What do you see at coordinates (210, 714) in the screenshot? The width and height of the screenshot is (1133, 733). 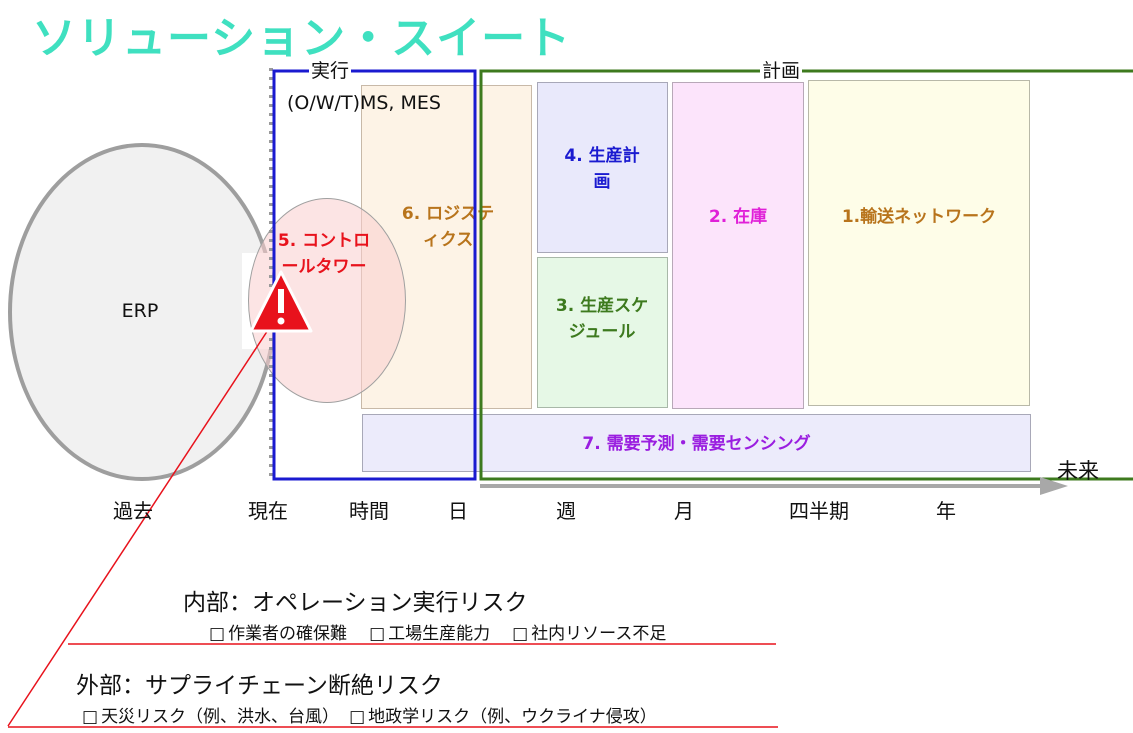 I see `external-risk-item: 天災リスク（例、洪水、台風）` at bounding box center [210, 714].